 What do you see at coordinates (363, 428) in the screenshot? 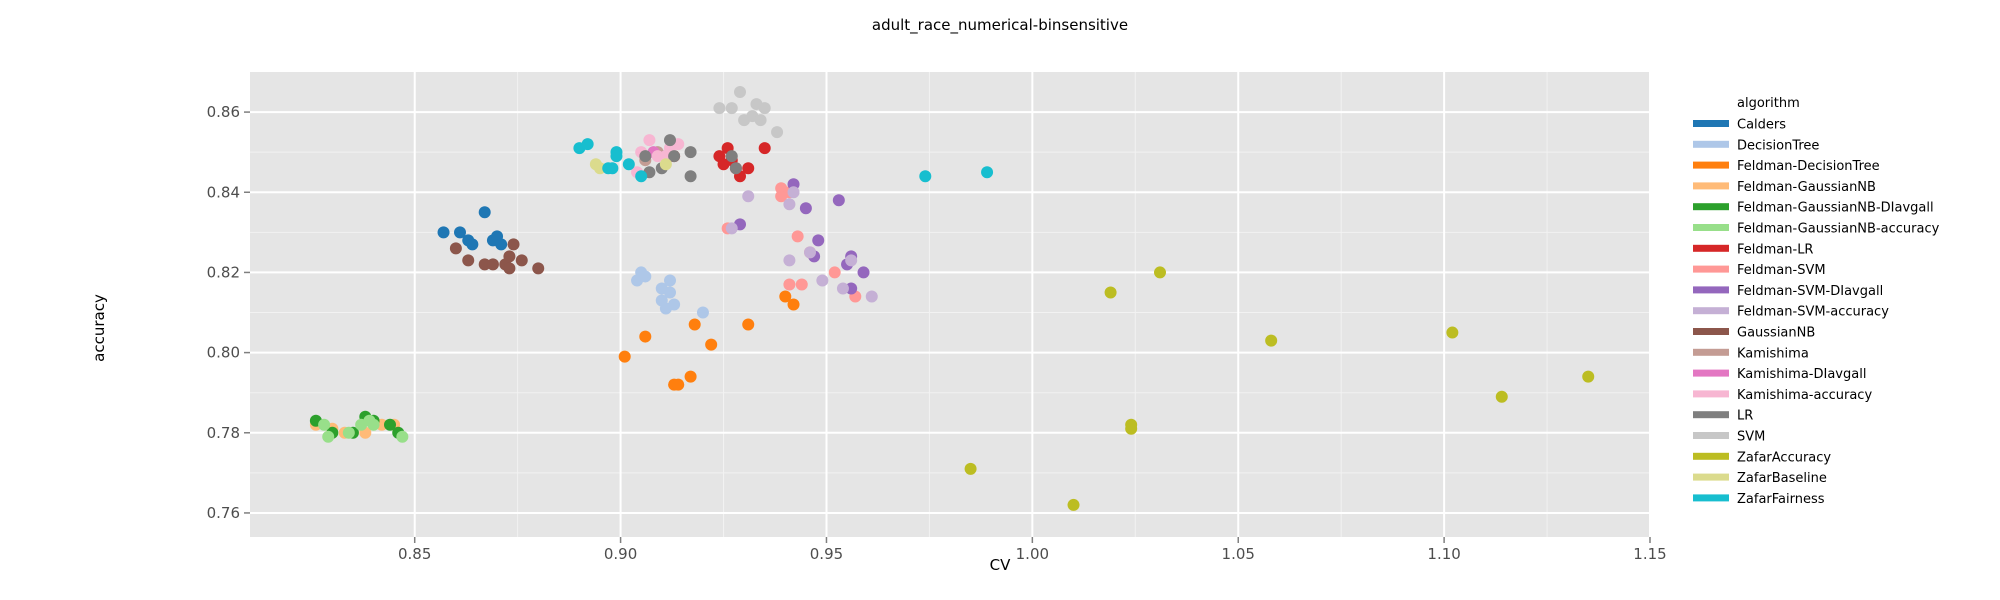
I see `series-feldman-gaussiannb-accuracy` at bounding box center [363, 428].